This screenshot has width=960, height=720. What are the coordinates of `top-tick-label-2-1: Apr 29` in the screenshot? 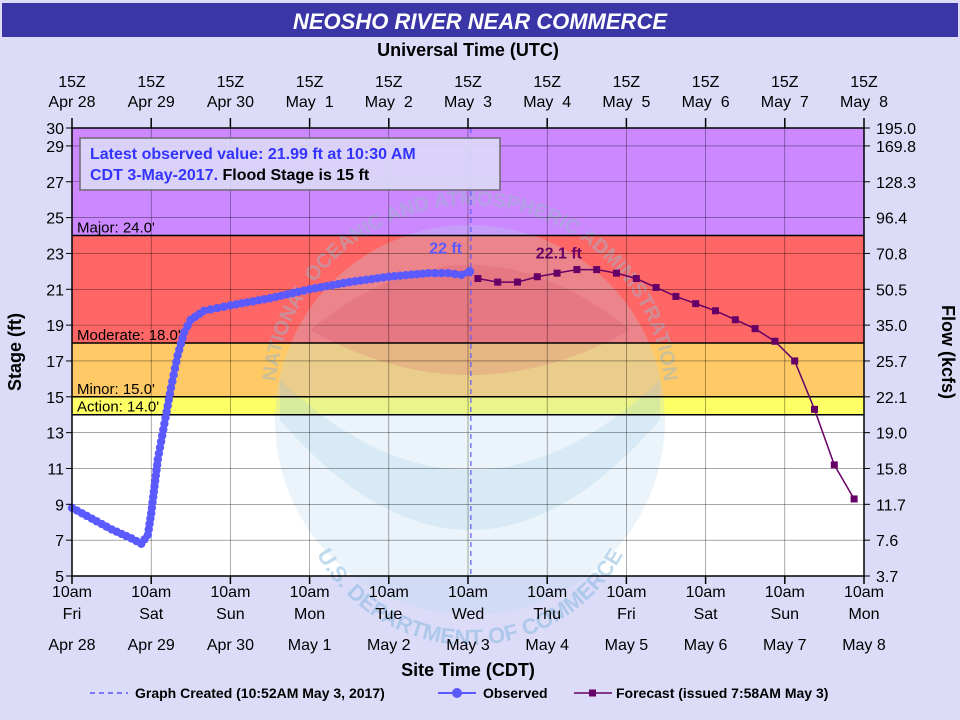 It's located at (151, 102).